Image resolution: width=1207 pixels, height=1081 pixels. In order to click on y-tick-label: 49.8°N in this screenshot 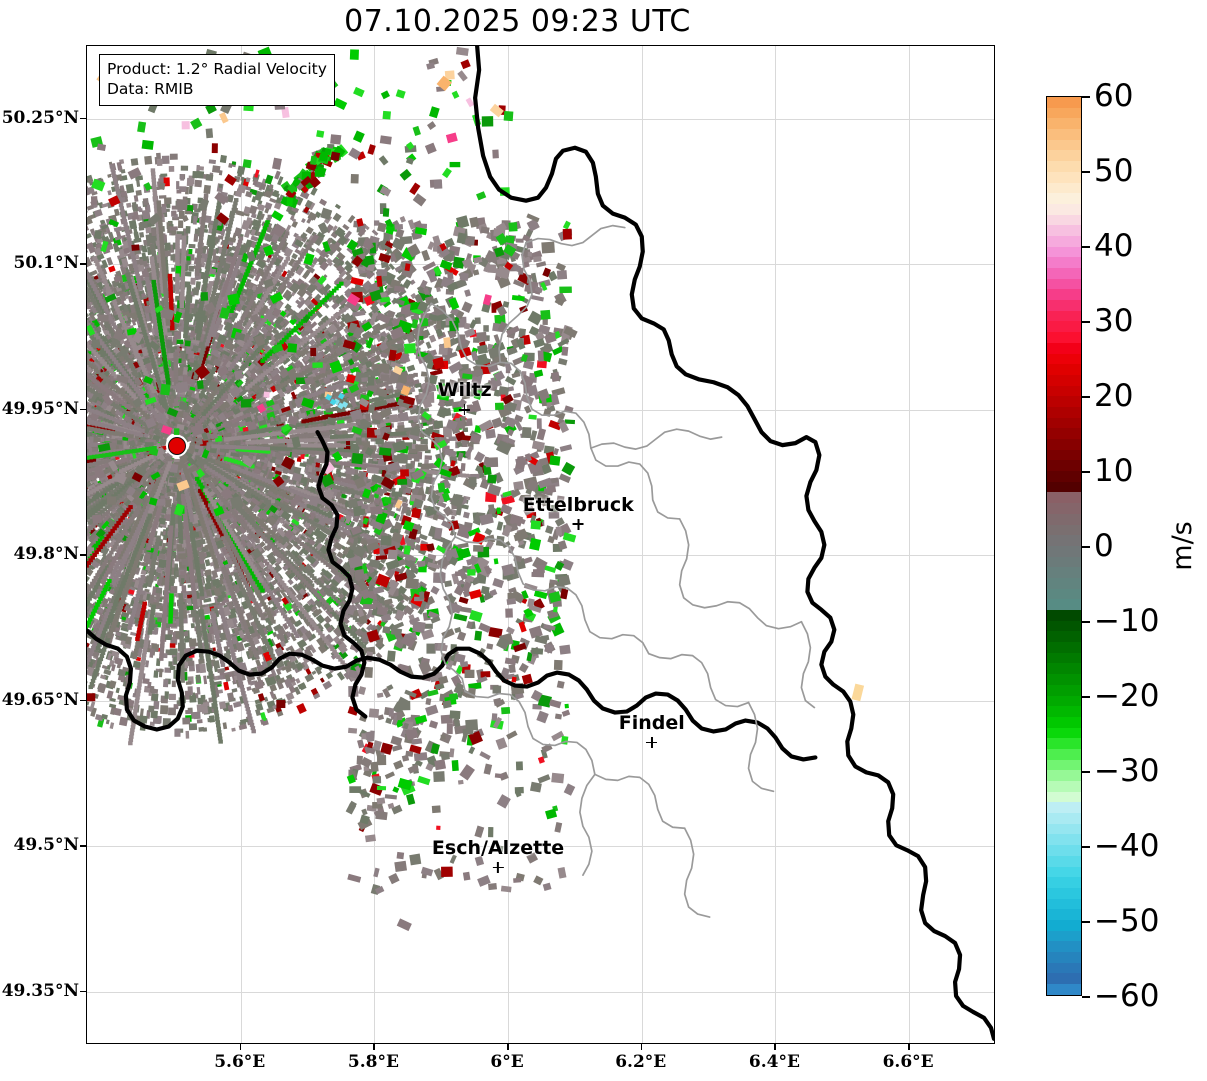, I will do `click(46, 554)`.